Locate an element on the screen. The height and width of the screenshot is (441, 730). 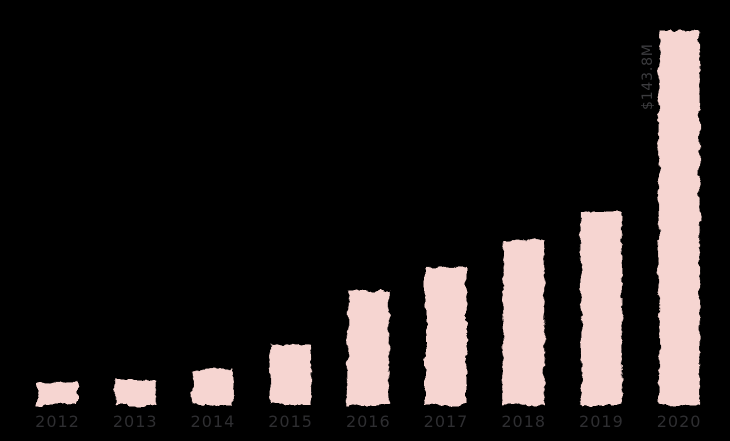
x-axis-label-2013: 2013 is located at coordinates (135, 421).